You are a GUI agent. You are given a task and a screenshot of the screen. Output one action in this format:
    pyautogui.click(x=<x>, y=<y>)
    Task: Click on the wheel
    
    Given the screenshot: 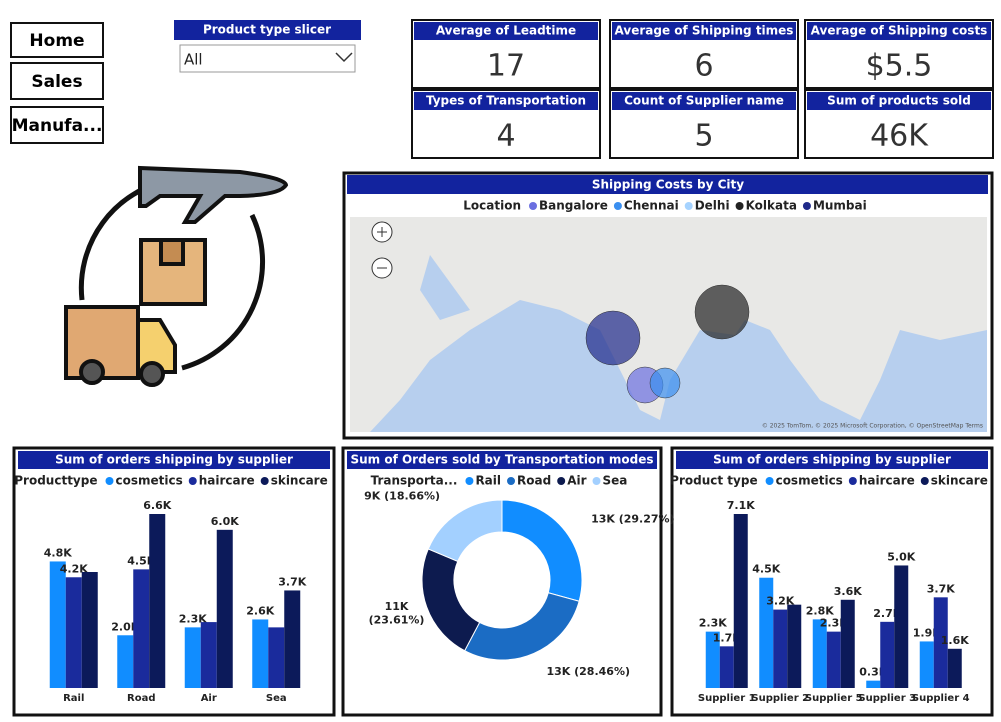 What is the action you would take?
    pyautogui.click(x=152, y=374)
    